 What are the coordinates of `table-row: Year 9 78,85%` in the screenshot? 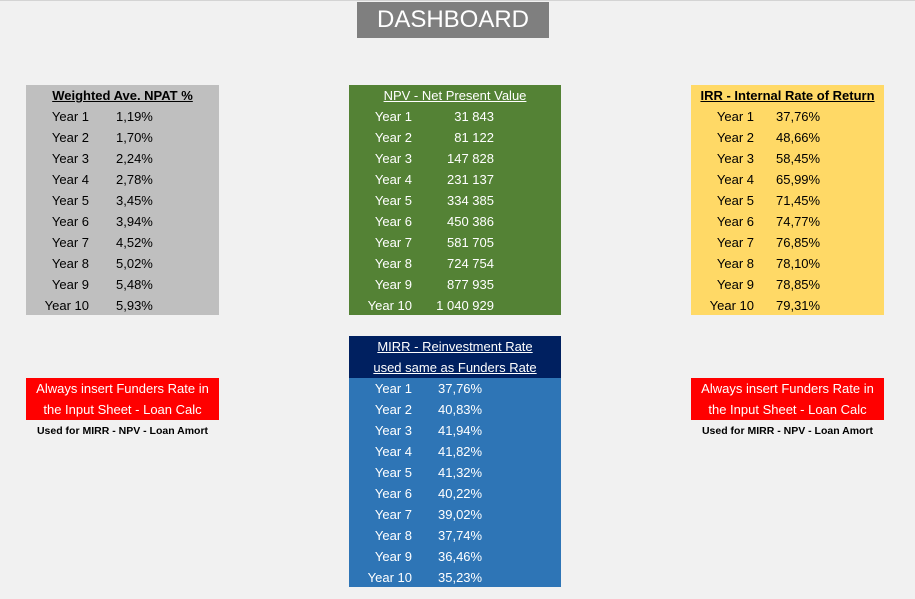 It's located at (787, 284).